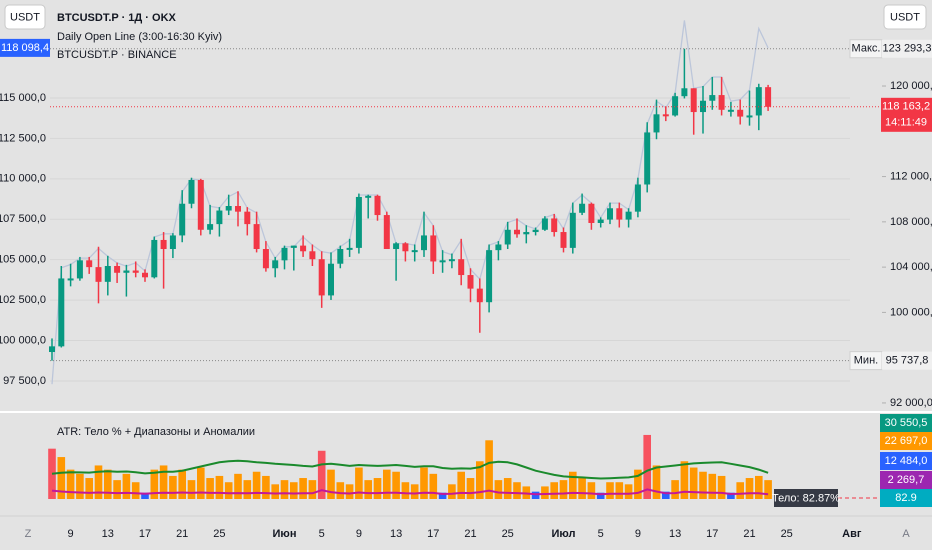 Image resolution: width=932 pixels, height=550 pixels. What do you see at coordinates (911, 176) in the screenshot?
I see `y-tick-label: 112 000,0` at bounding box center [911, 176].